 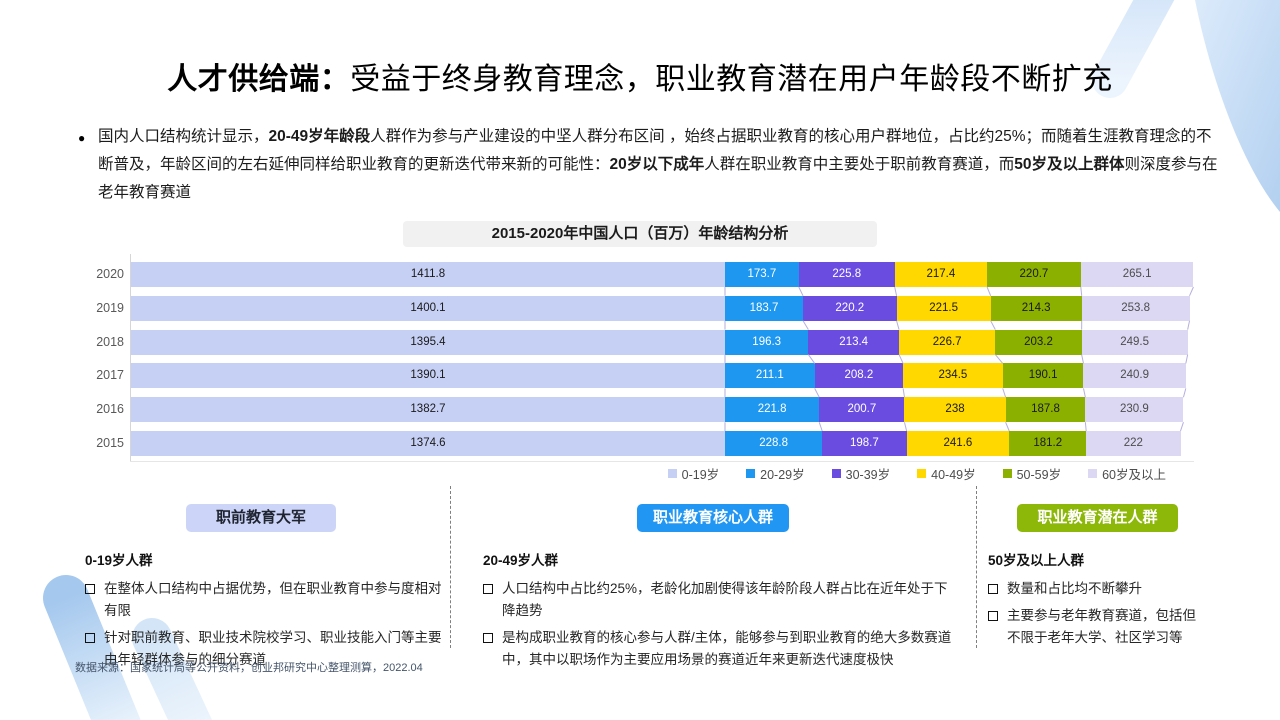 I want to click on segment-connectors, so click(x=959, y=359).